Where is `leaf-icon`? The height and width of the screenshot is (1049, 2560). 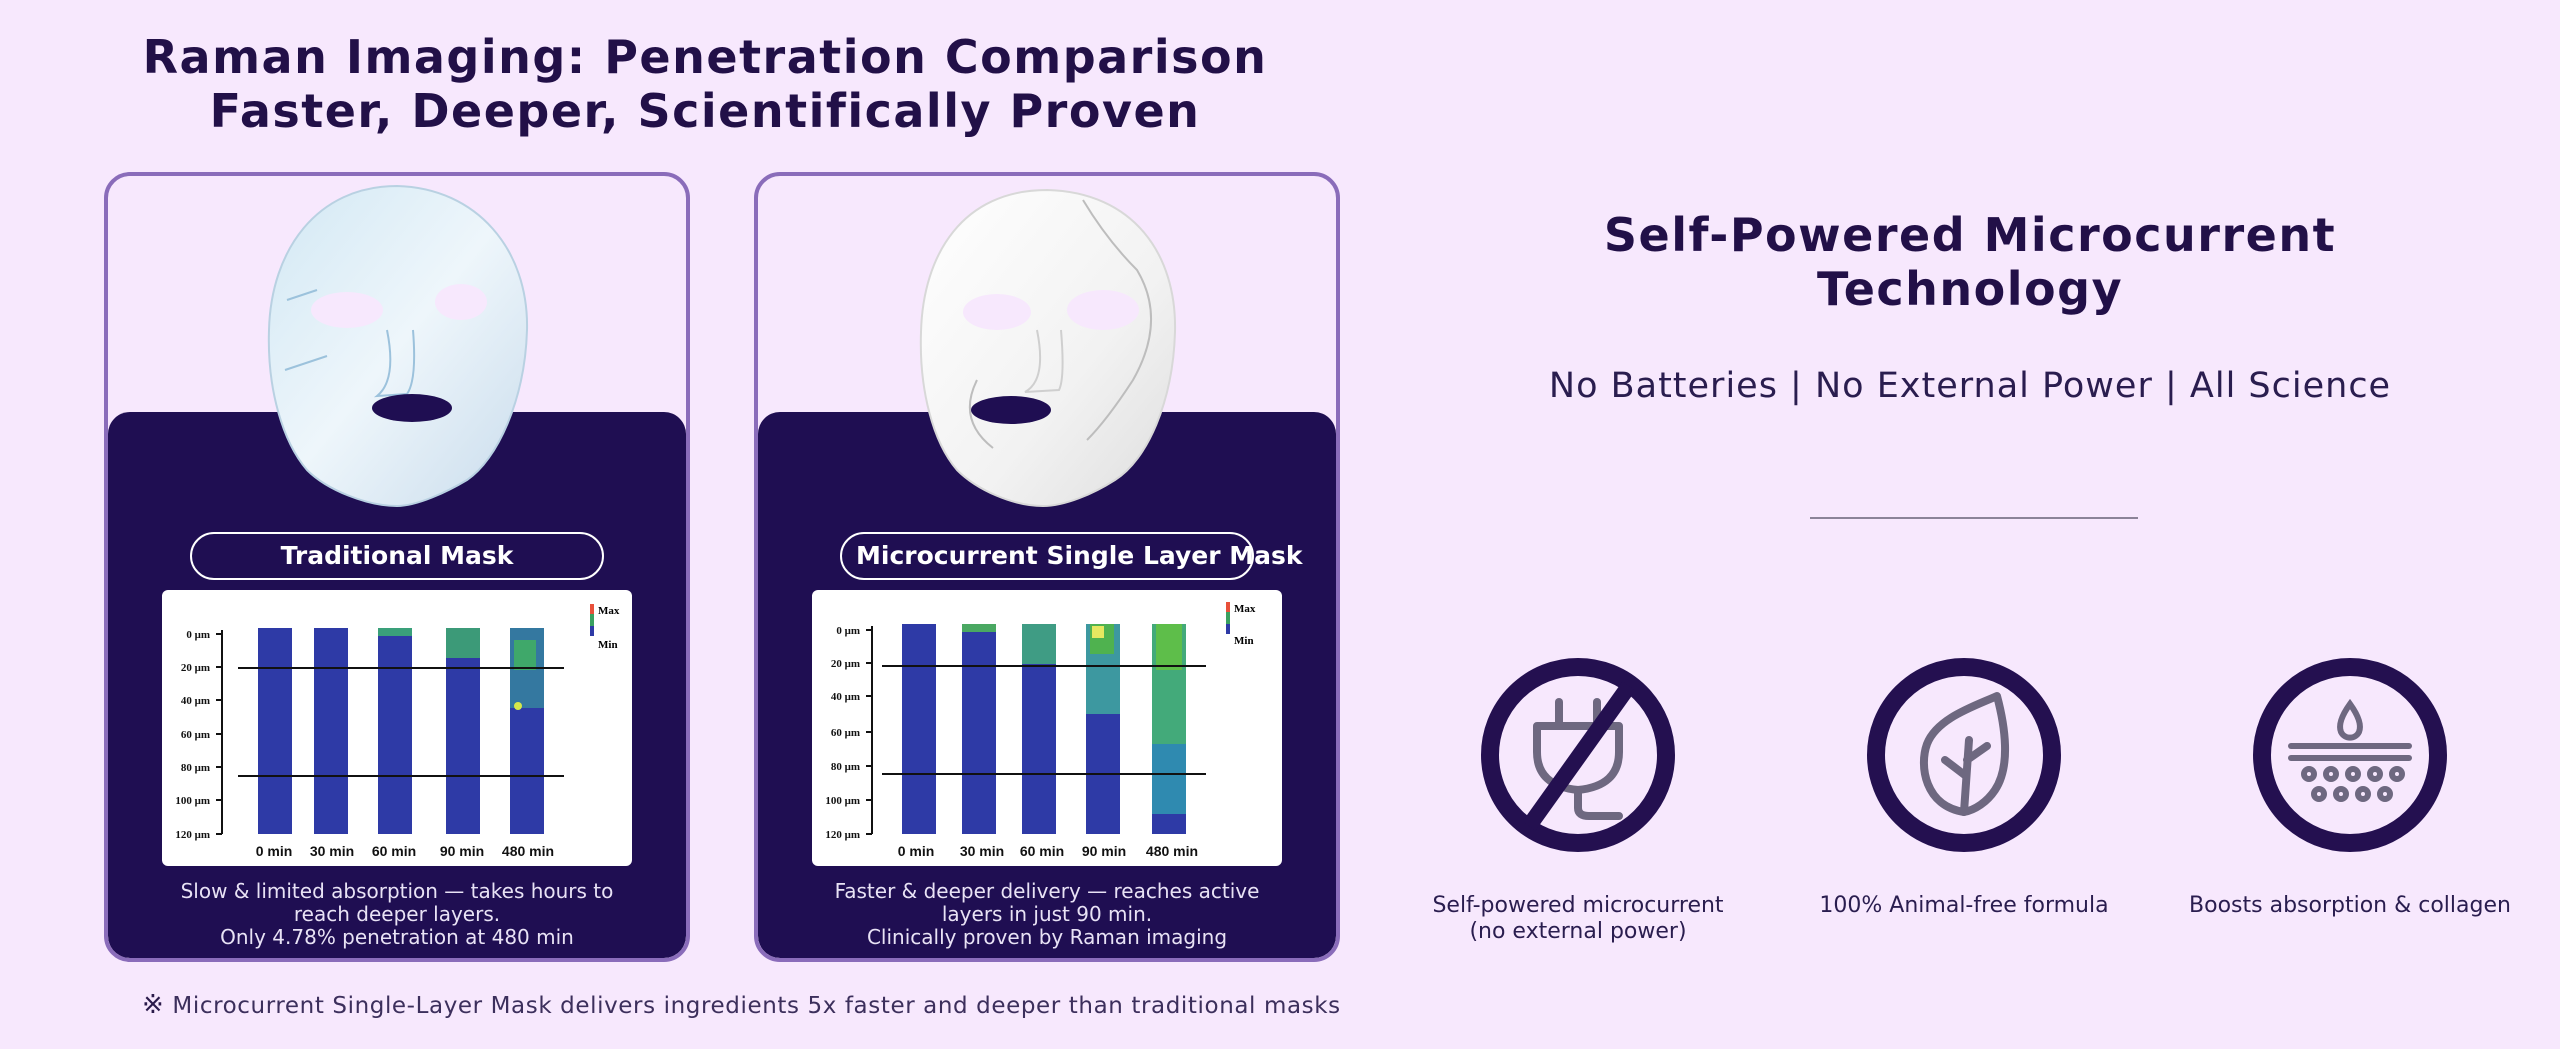
leaf-icon is located at coordinates (1964, 755).